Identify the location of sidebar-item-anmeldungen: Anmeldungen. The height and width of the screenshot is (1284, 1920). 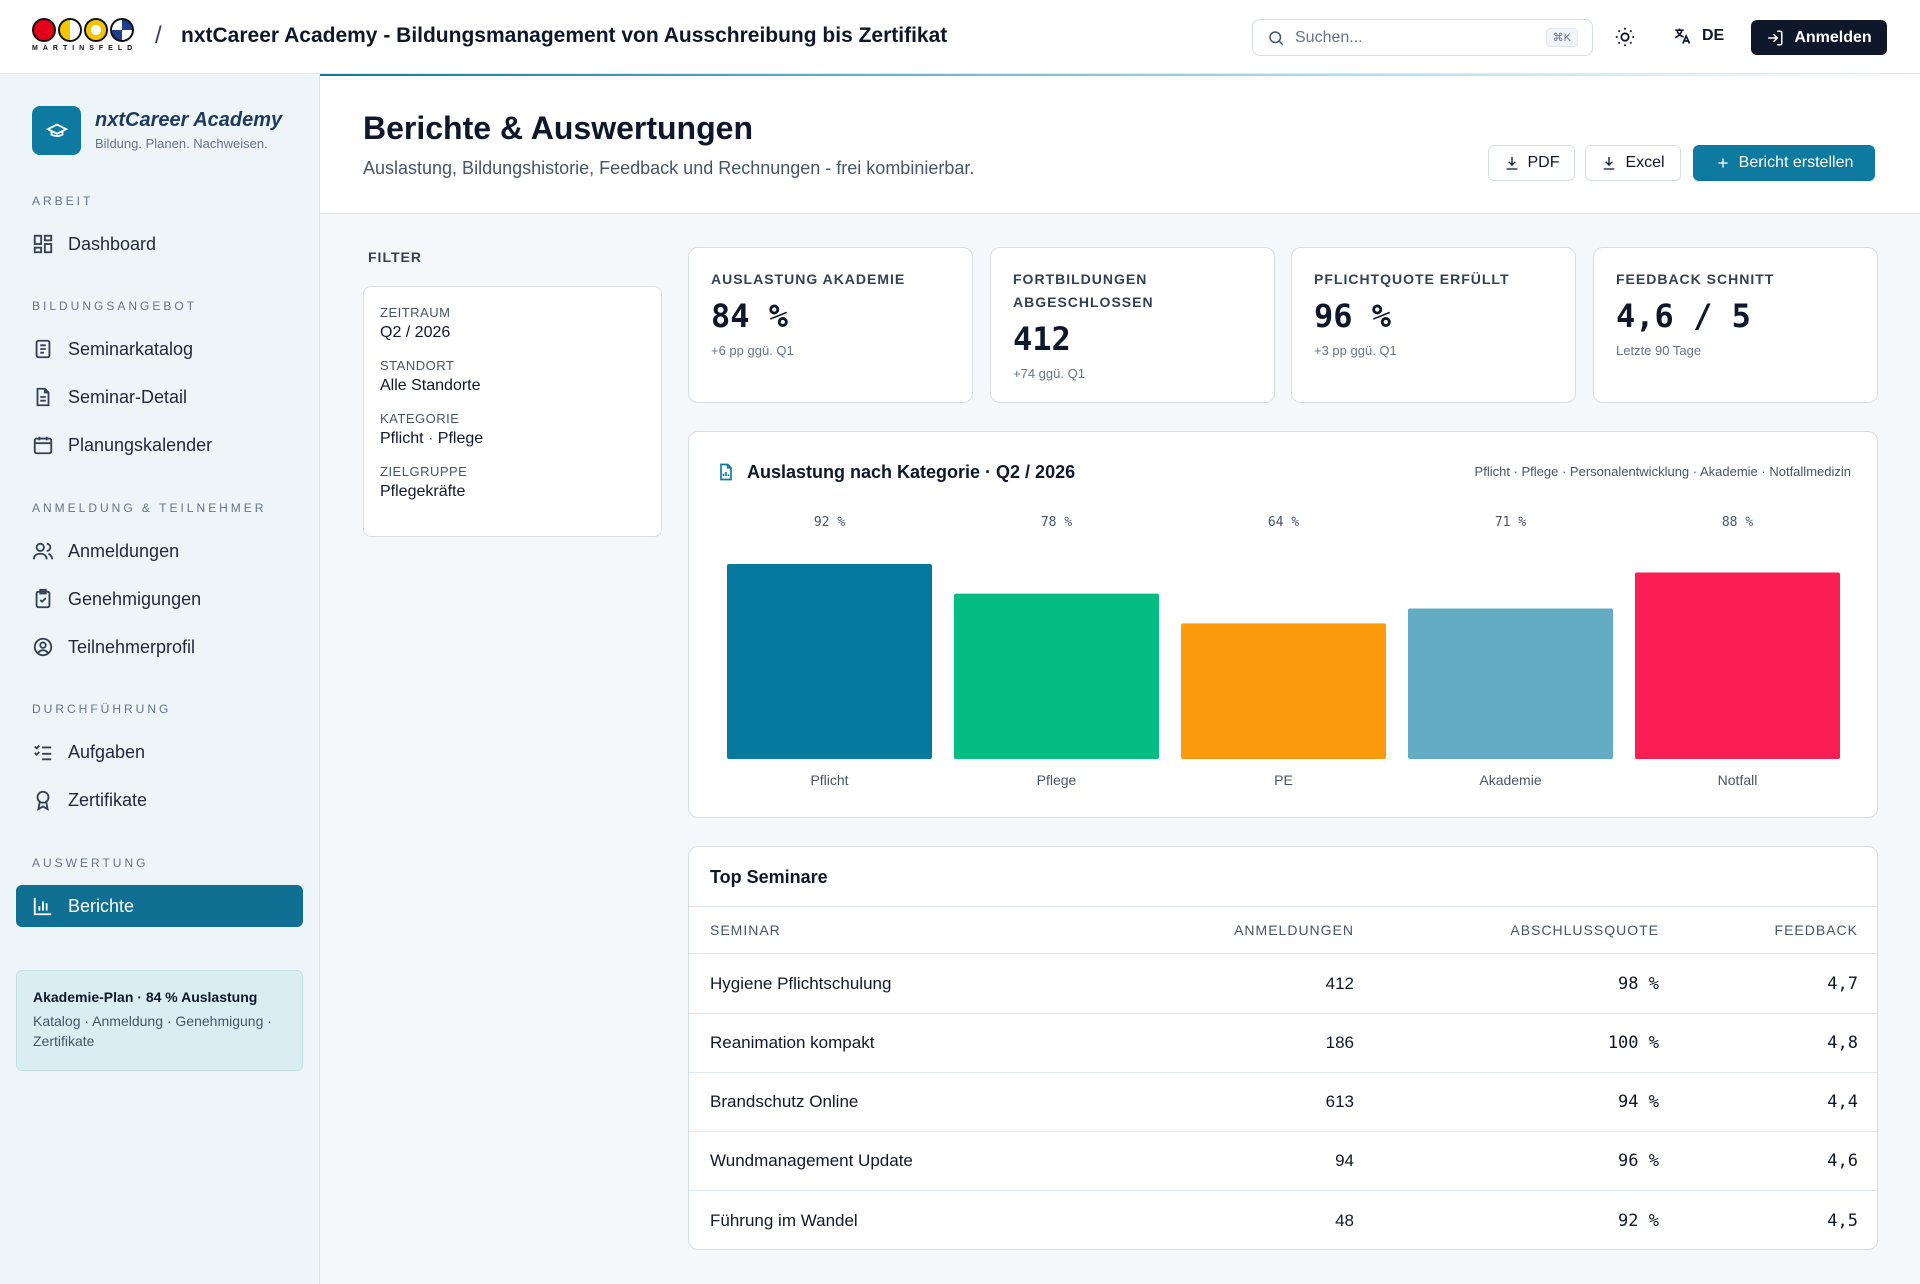
(159, 551).